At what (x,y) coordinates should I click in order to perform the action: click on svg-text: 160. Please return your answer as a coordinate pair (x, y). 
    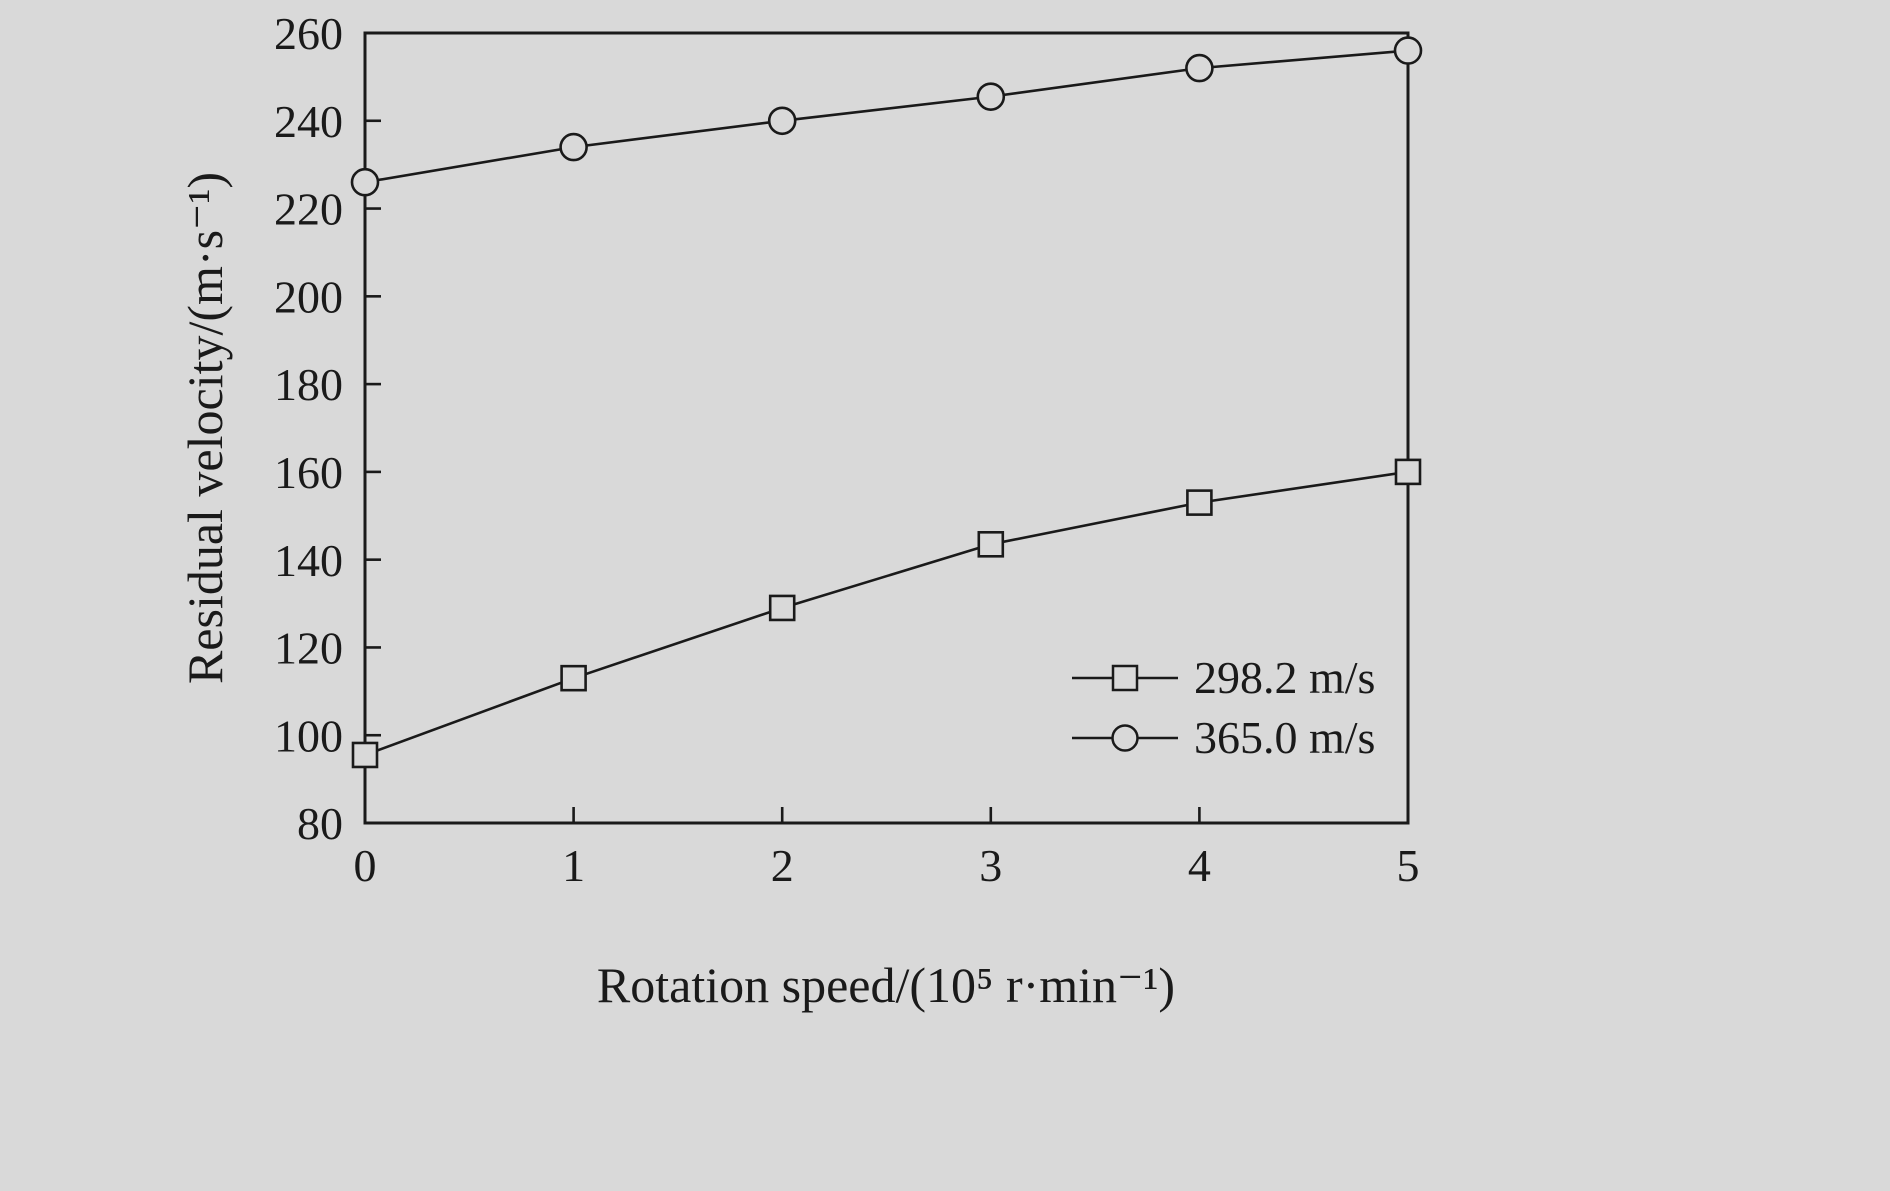
    Looking at the image, I should click on (308, 472).